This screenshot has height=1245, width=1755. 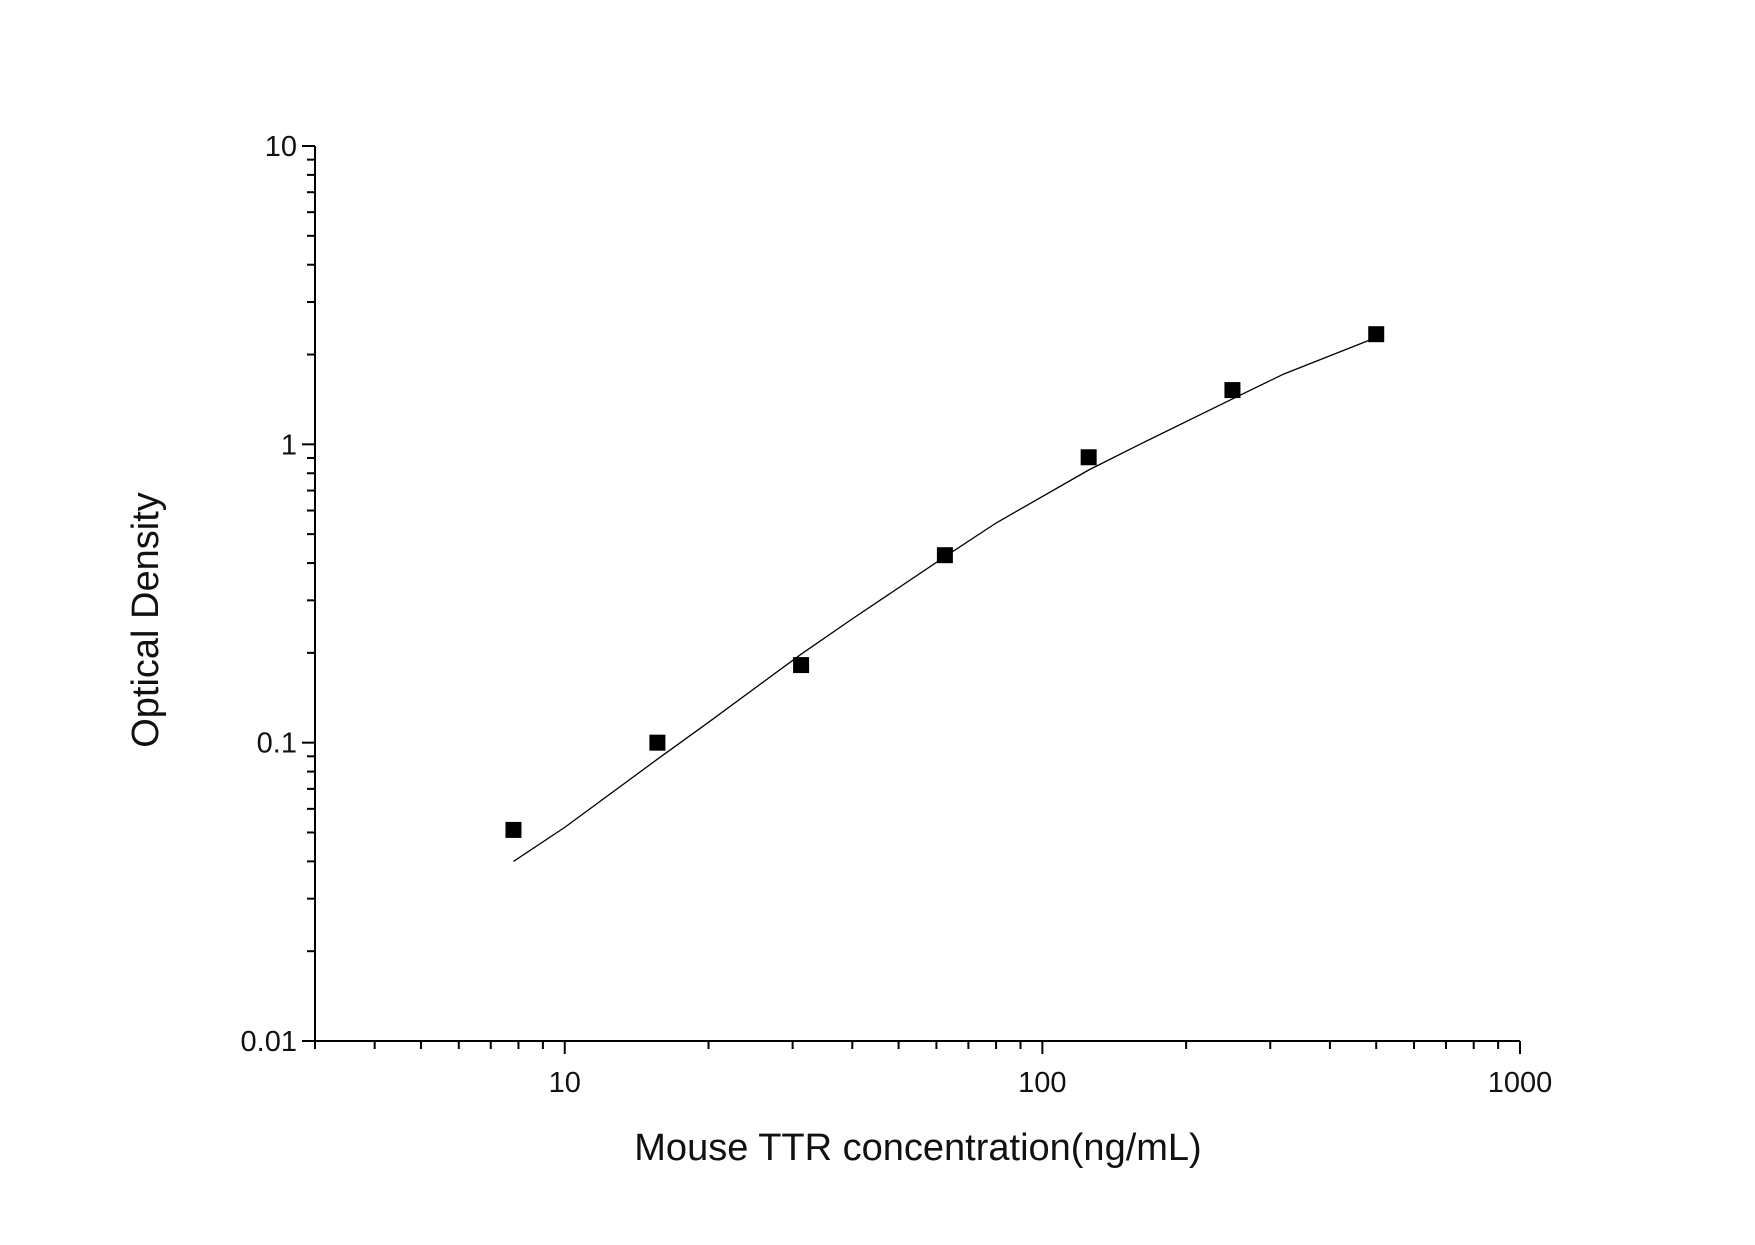 I want to click on y-tick-label: 1, so click(x=289, y=445).